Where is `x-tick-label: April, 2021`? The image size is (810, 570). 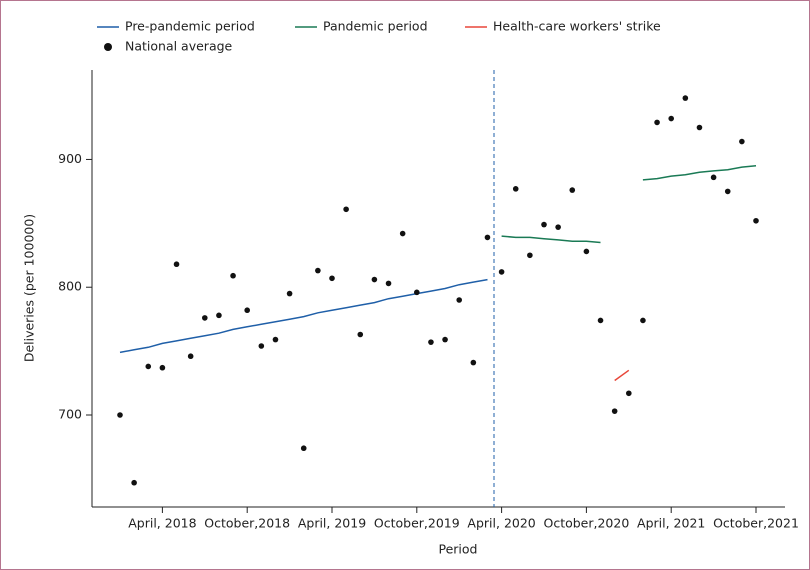 x-tick-label: April, 2021 is located at coordinates (671, 523).